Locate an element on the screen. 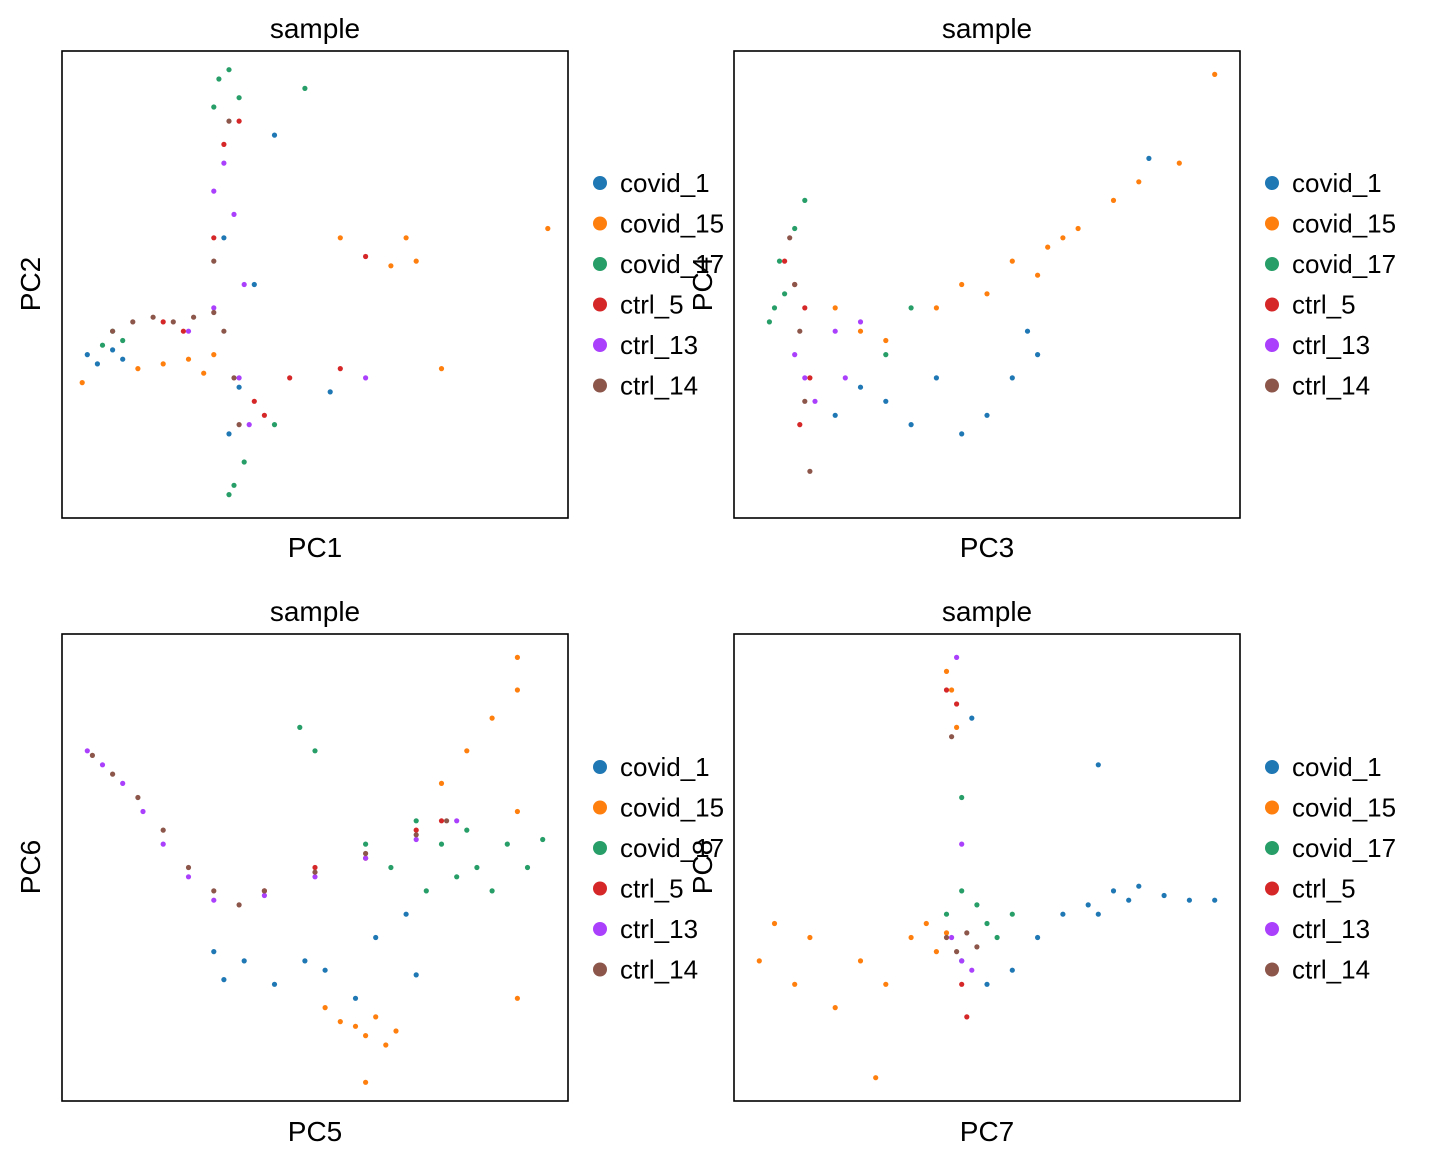 Image resolution: width=1434 pixels, height=1163 pixels. panel-4-frame is located at coordinates (987, 867).